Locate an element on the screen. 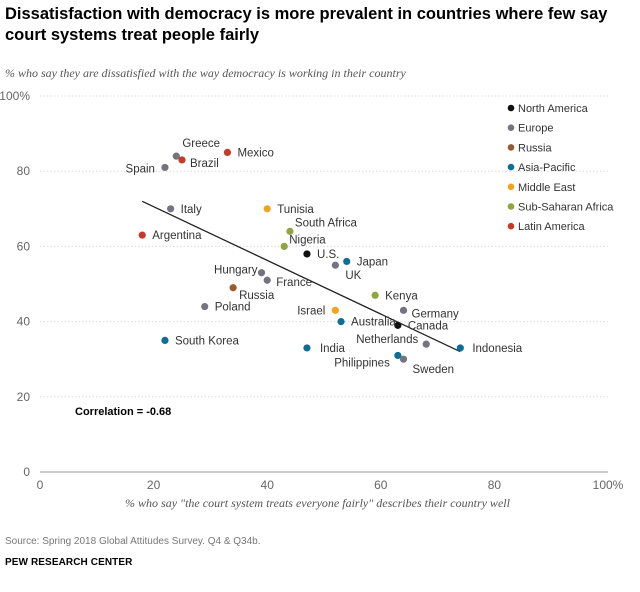 The image size is (640, 592). legend-label: Europe is located at coordinates (535, 129).